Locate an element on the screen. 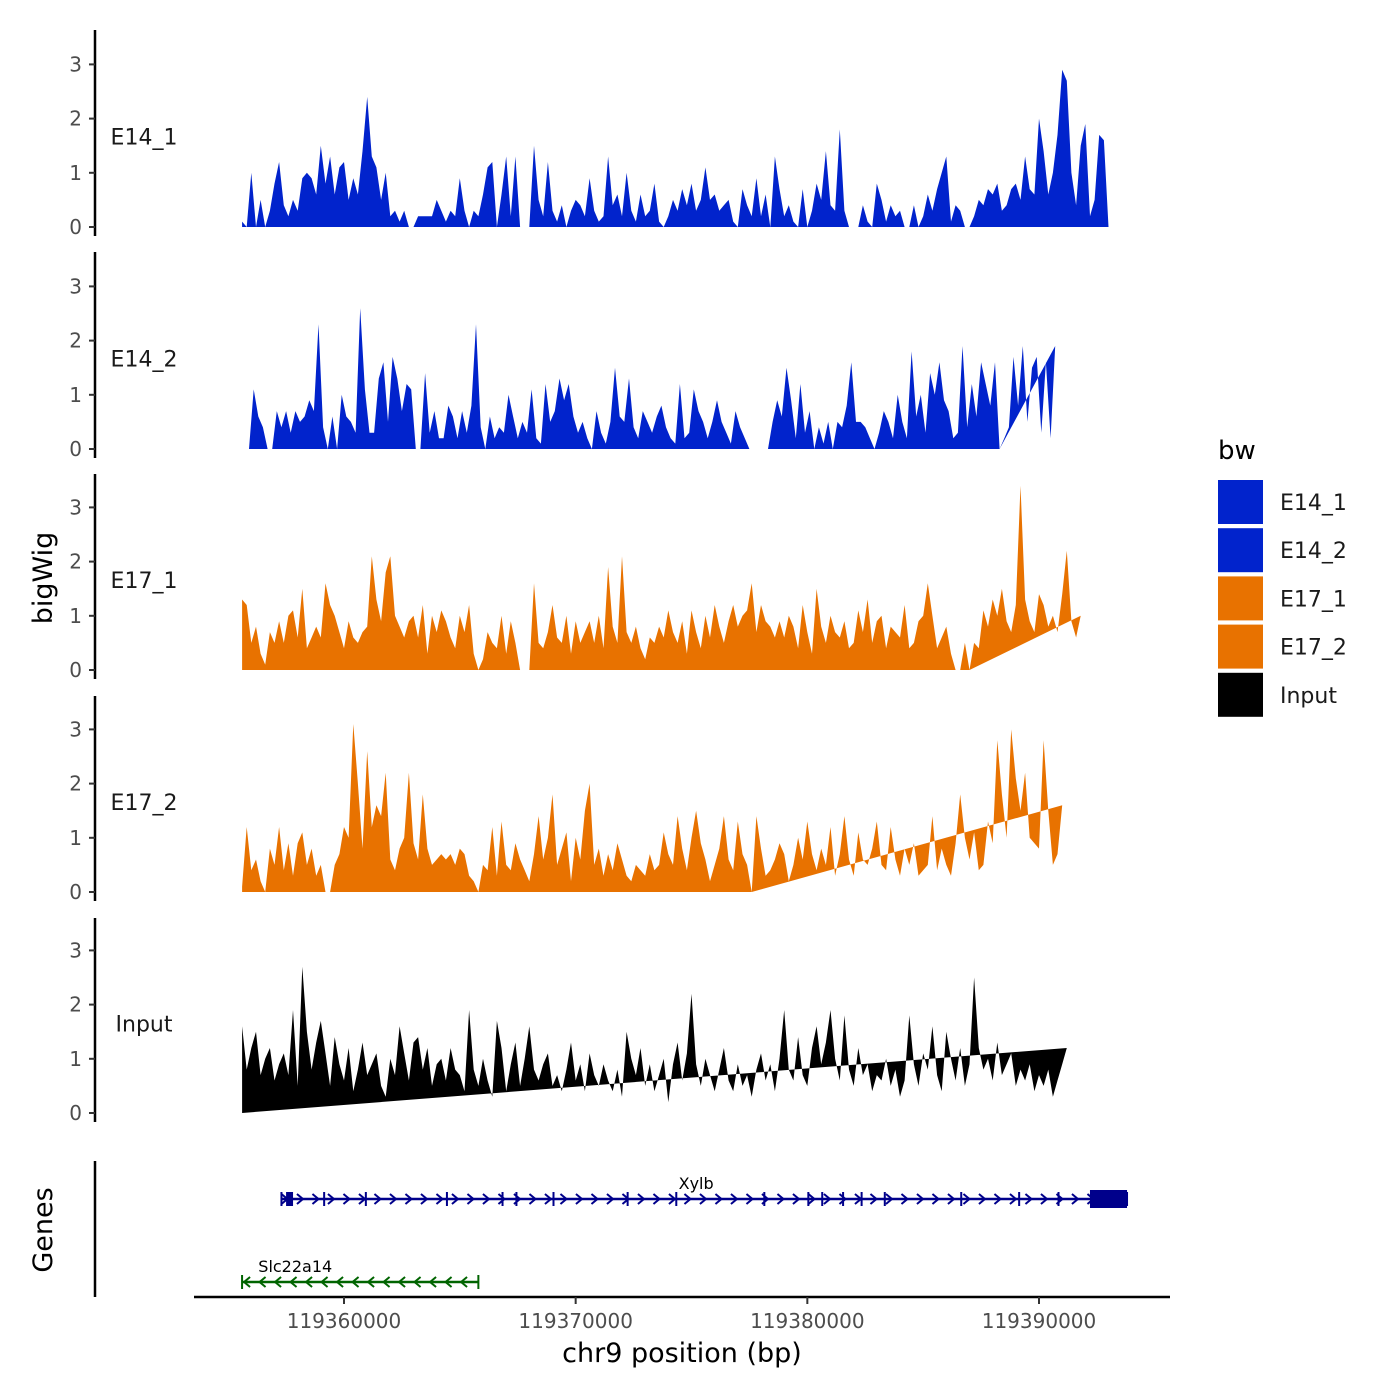 The image size is (1400, 1400). gene-name-label: Slc22a14 is located at coordinates (295, 1266).